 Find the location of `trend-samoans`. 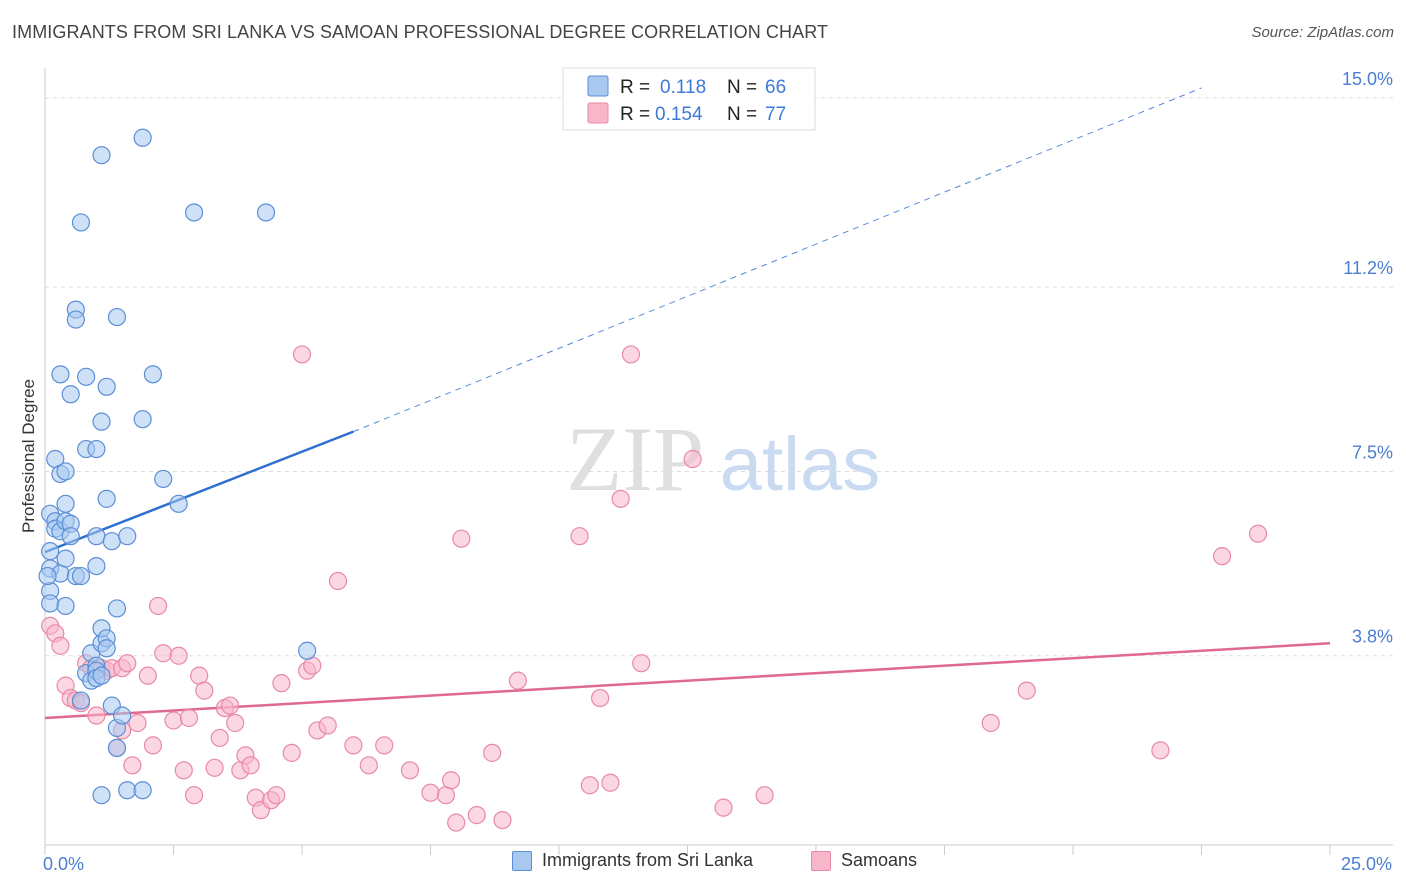

trend-samoans is located at coordinates (687, 681).